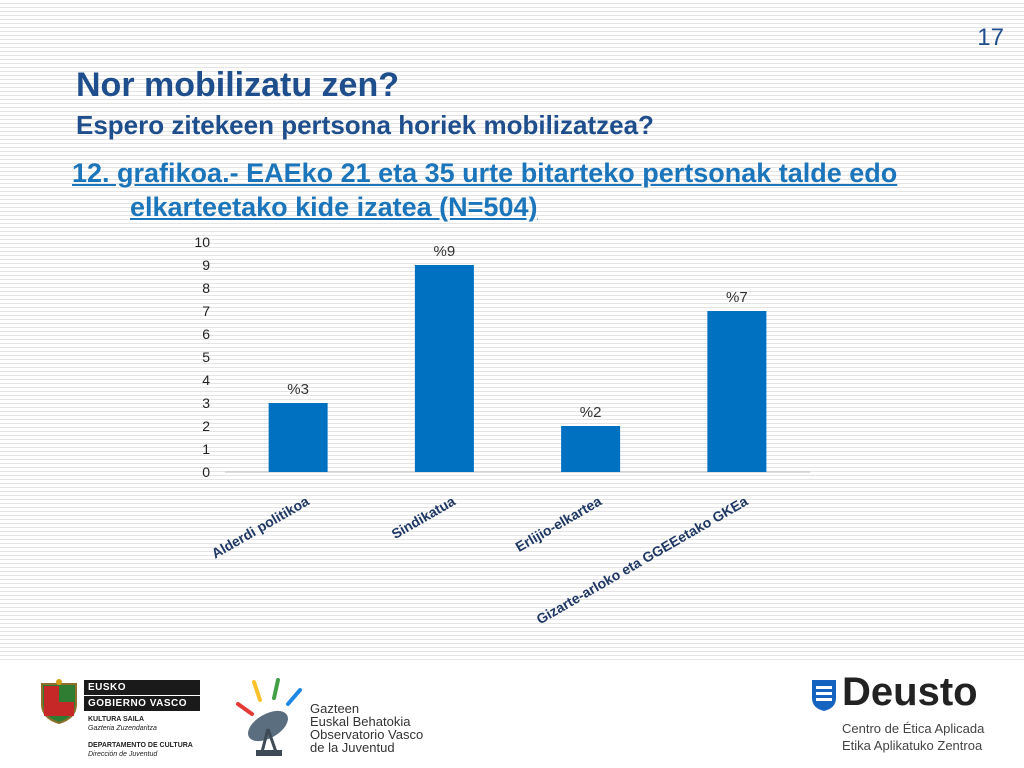  I want to click on obs-line-2: Euskal Behatokia, so click(360, 721).